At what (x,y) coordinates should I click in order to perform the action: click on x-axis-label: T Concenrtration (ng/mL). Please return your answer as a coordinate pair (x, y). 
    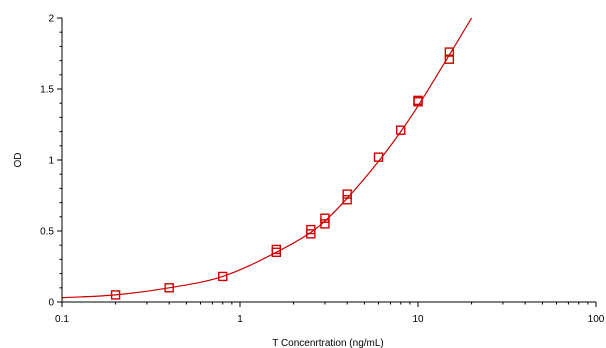
    Looking at the image, I should click on (328, 343).